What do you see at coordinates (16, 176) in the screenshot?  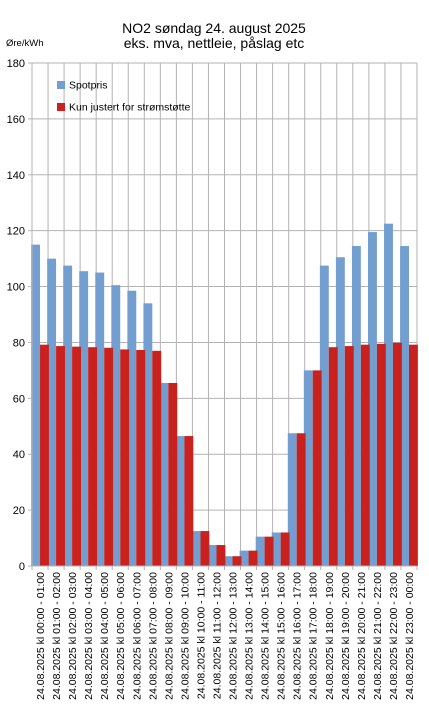 I see `y-tick-label: 140` at bounding box center [16, 176].